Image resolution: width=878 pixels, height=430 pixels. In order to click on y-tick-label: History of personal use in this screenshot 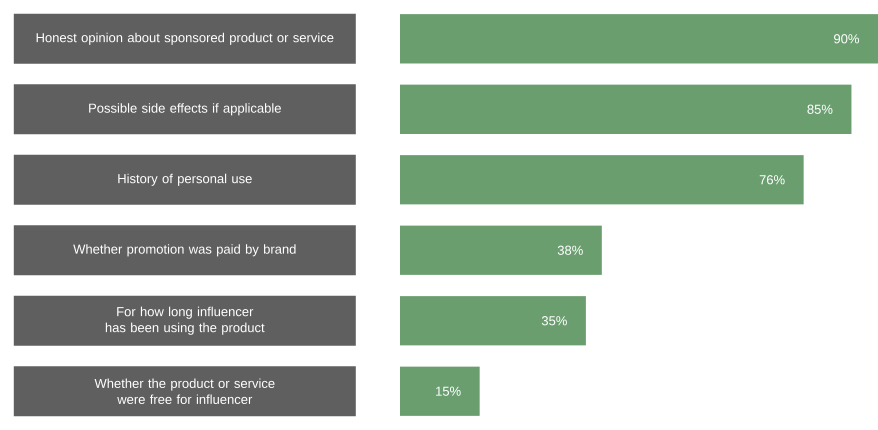, I will do `click(185, 180)`.